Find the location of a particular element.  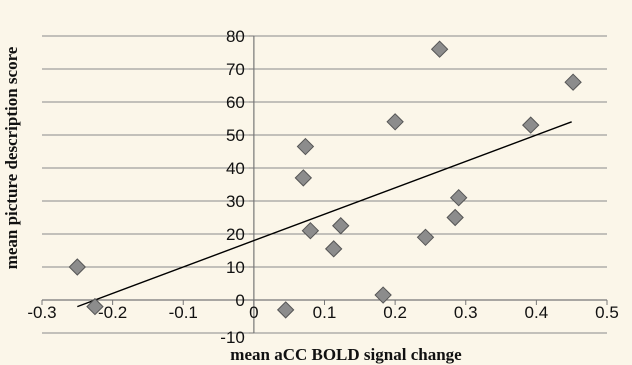

y-tick-label: 40 is located at coordinates (235, 168).